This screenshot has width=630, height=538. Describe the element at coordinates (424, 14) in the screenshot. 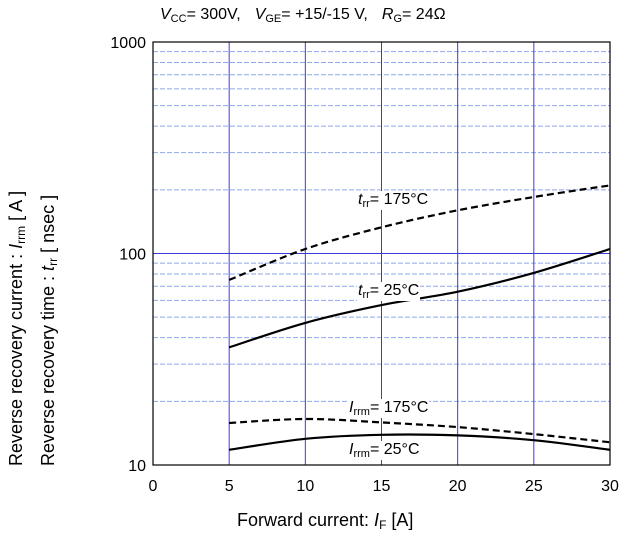

I see `rg-value: = 24Ω` at that location.